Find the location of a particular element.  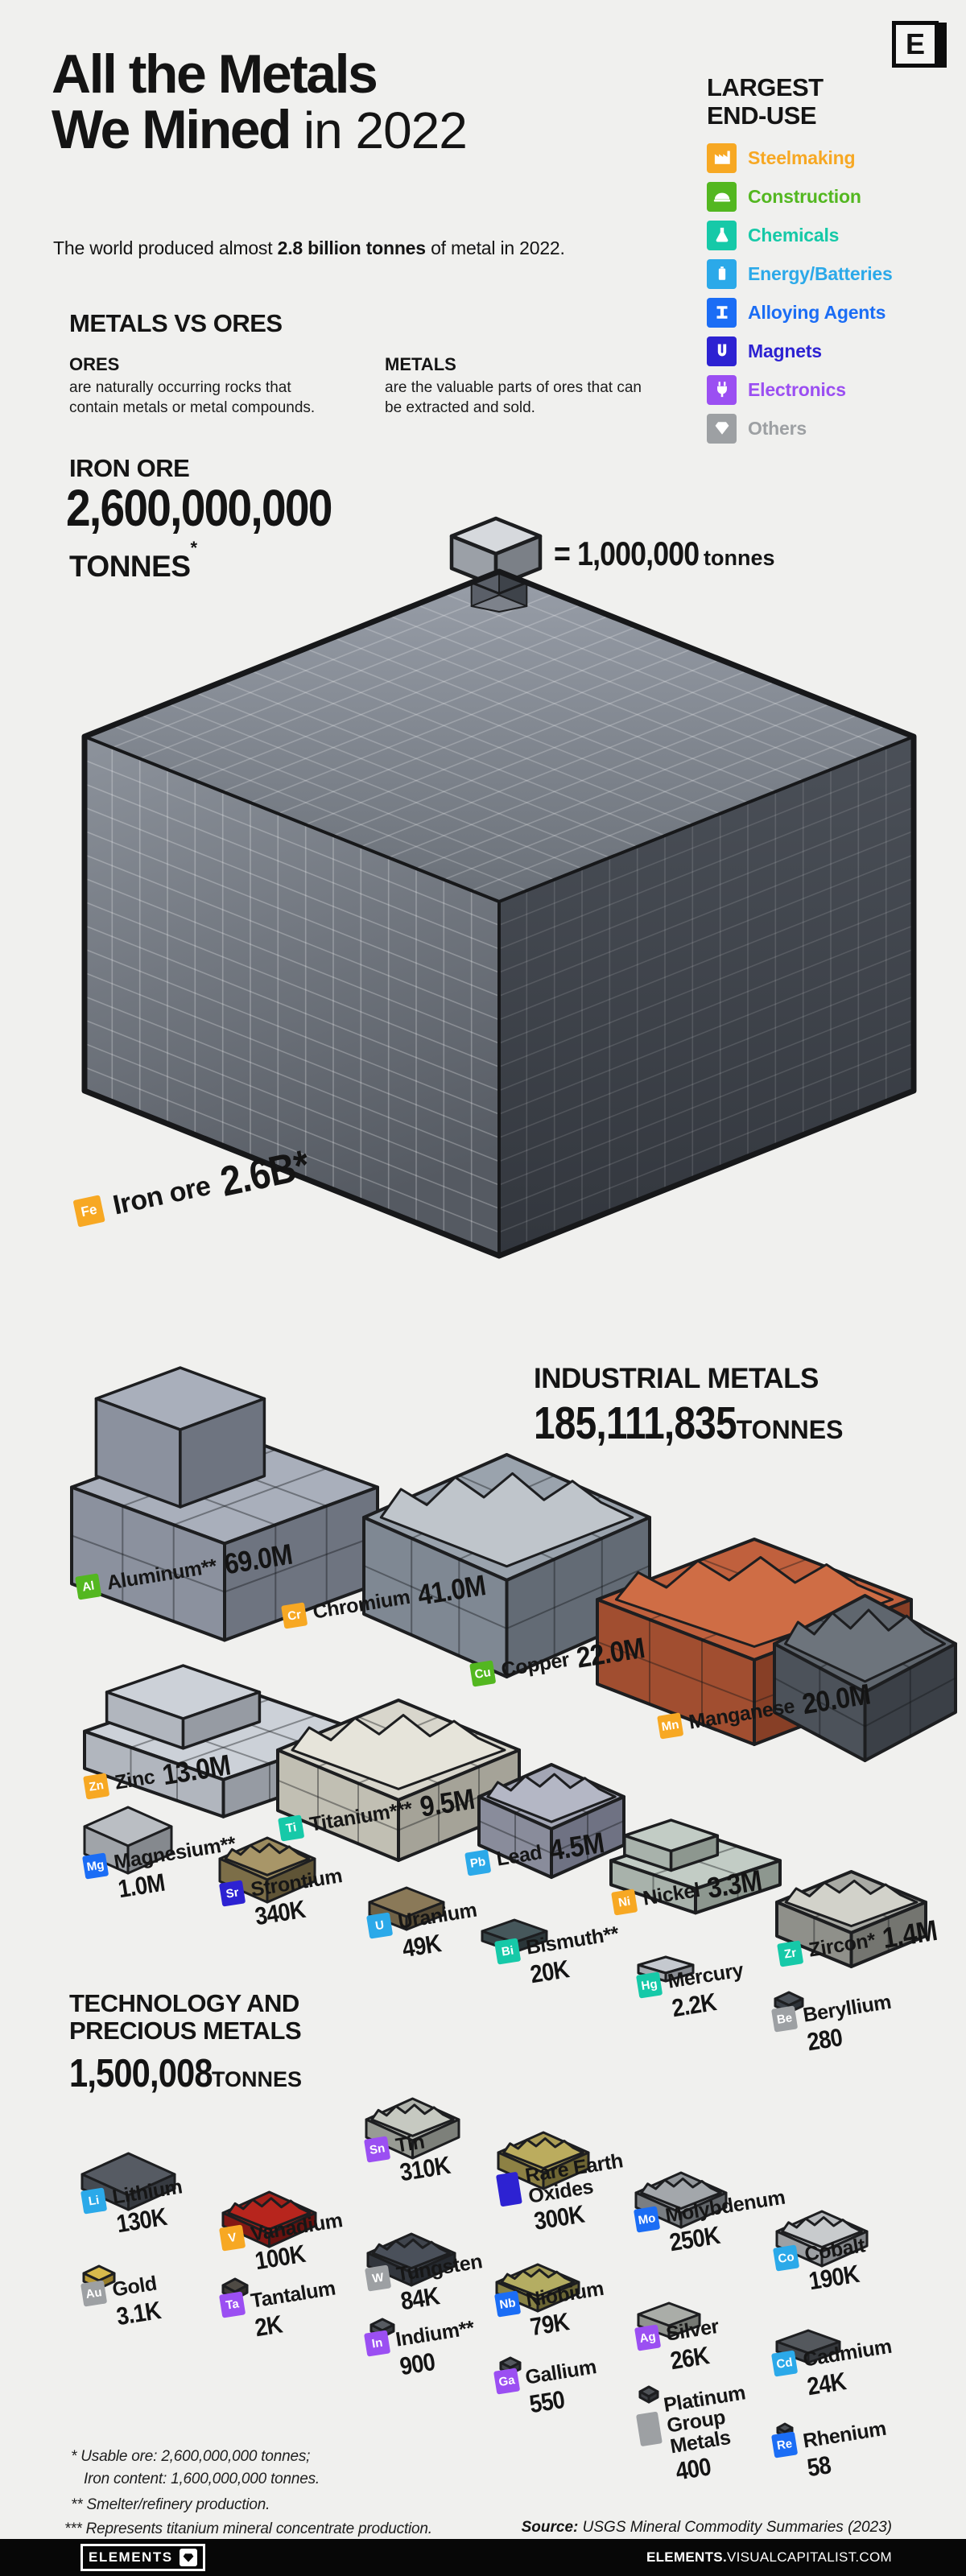

element-symbol-badge-nb: Nb is located at coordinates (508, 2304).